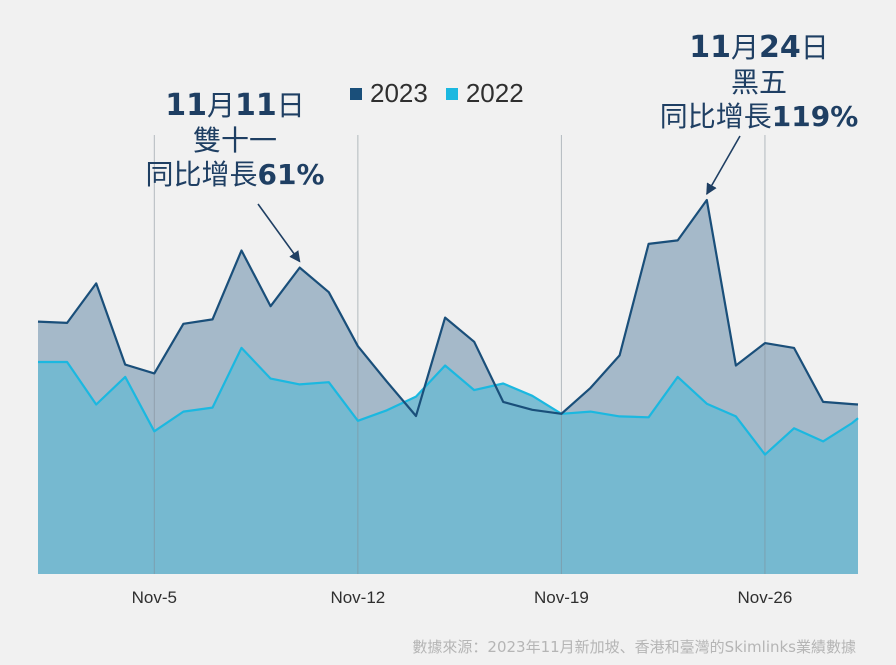 This screenshot has width=896, height=665. I want to click on annotation-singles-day-growth-label: 同比增長, so click(201, 174).